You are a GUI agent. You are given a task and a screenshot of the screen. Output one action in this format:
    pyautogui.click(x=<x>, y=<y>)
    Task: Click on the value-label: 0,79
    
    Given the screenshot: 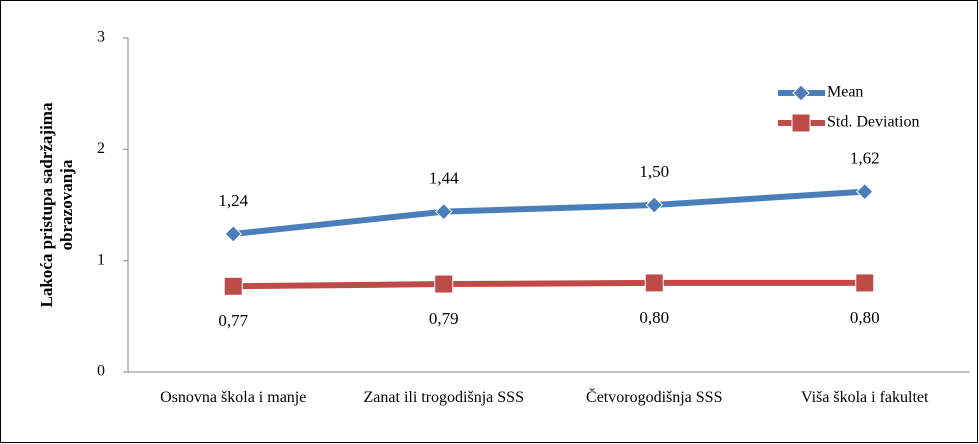 What is the action you would take?
    pyautogui.click(x=444, y=318)
    